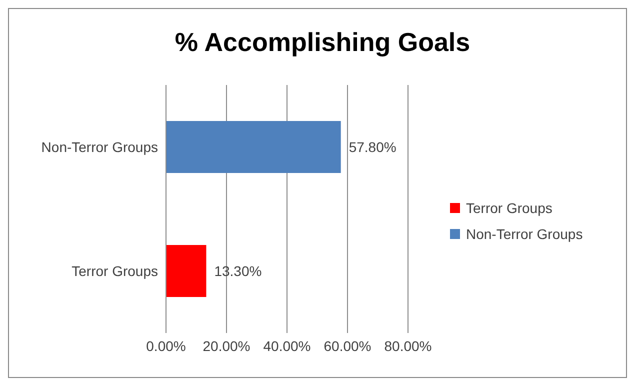 The height and width of the screenshot is (388, 635). I want to click on x-tick-label: 40.00%, so click(287, 346).